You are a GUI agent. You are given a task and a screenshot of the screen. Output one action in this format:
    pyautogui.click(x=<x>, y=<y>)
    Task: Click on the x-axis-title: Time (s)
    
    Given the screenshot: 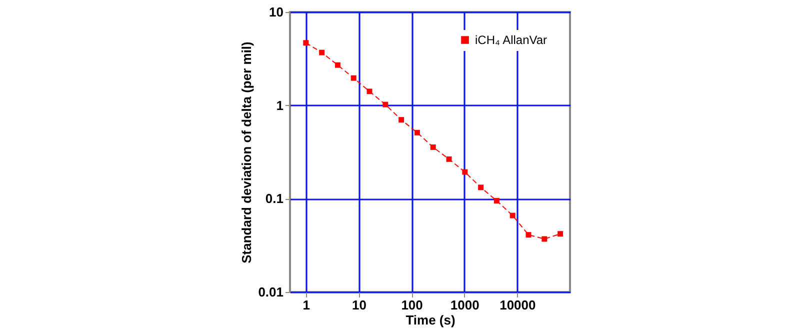 What is the action you would take?
    pyautogui.click(x=431, y=320)
    